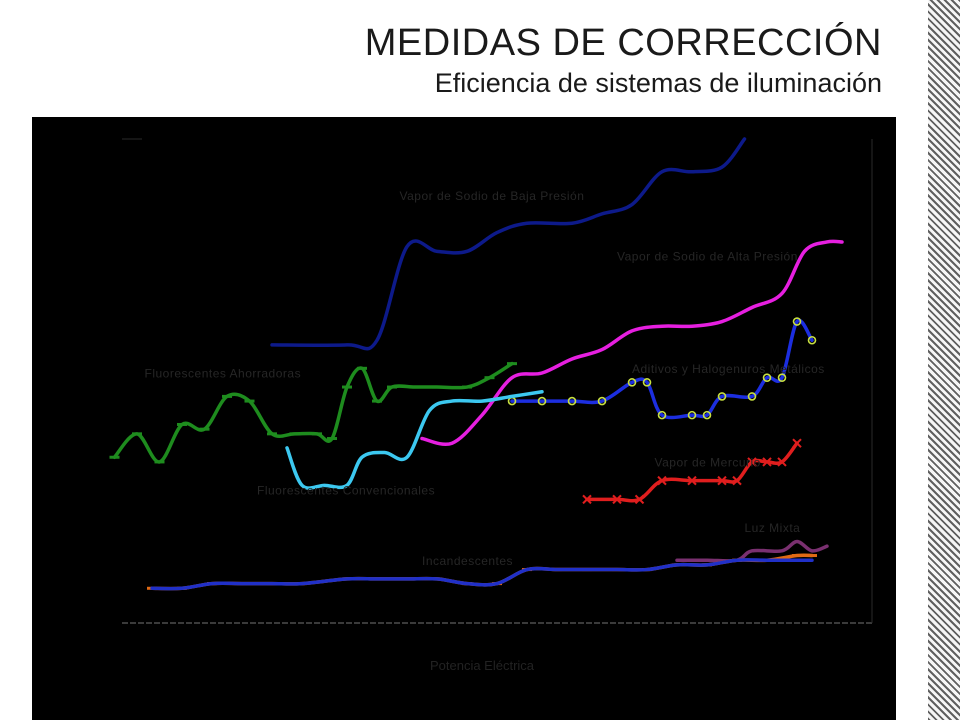  I want to click on annotation-0: Vapor de Sodio de Baja Presión, so click(492, 196).